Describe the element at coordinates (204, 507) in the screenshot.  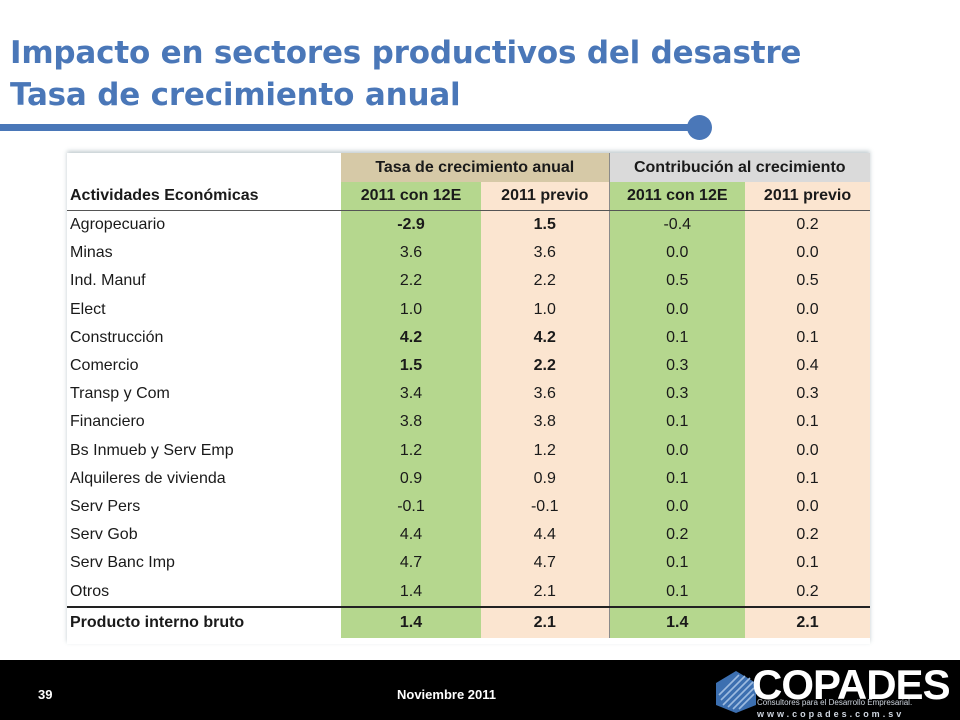
I see `row-label: Serv Pers` at that location.